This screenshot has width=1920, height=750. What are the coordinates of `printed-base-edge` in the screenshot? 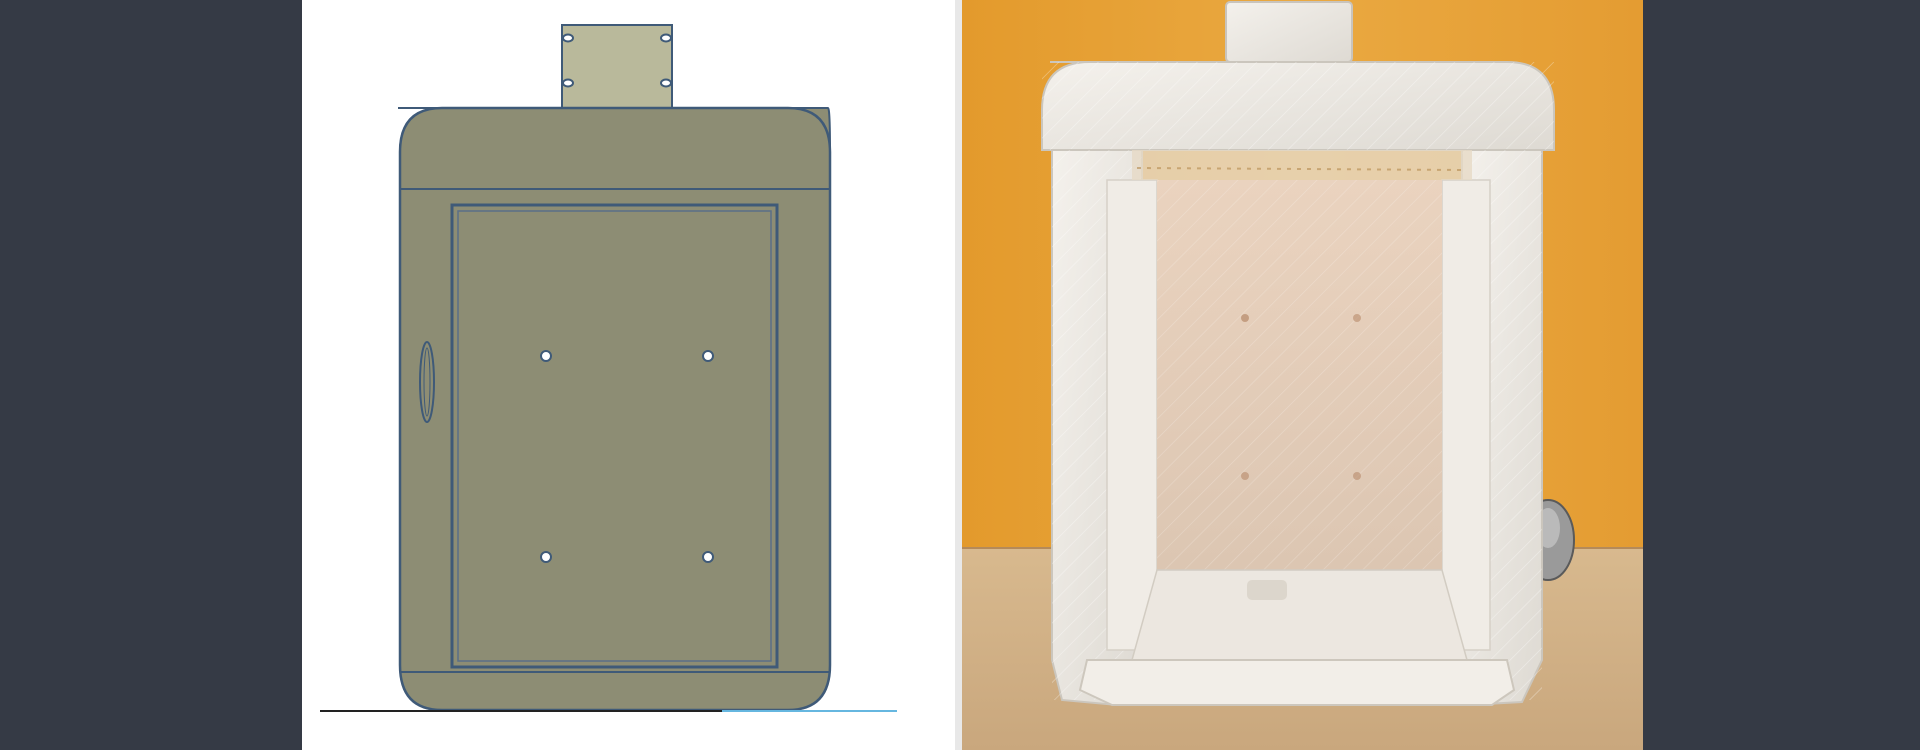 It's located at (1297, 682).